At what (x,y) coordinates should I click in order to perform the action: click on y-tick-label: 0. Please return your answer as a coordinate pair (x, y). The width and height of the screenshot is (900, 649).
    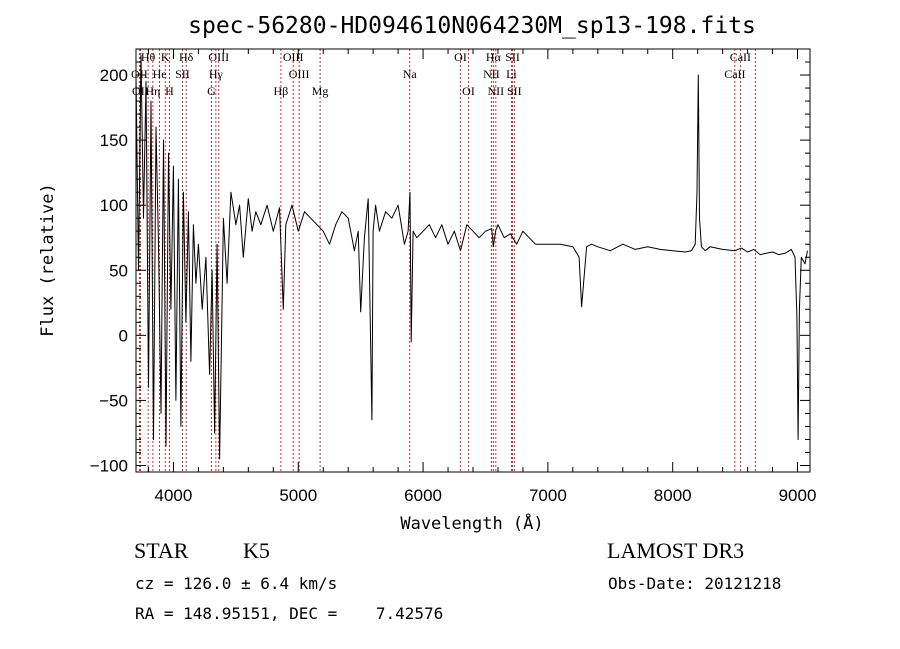
    Looking at the image, I should click on (123, 335).